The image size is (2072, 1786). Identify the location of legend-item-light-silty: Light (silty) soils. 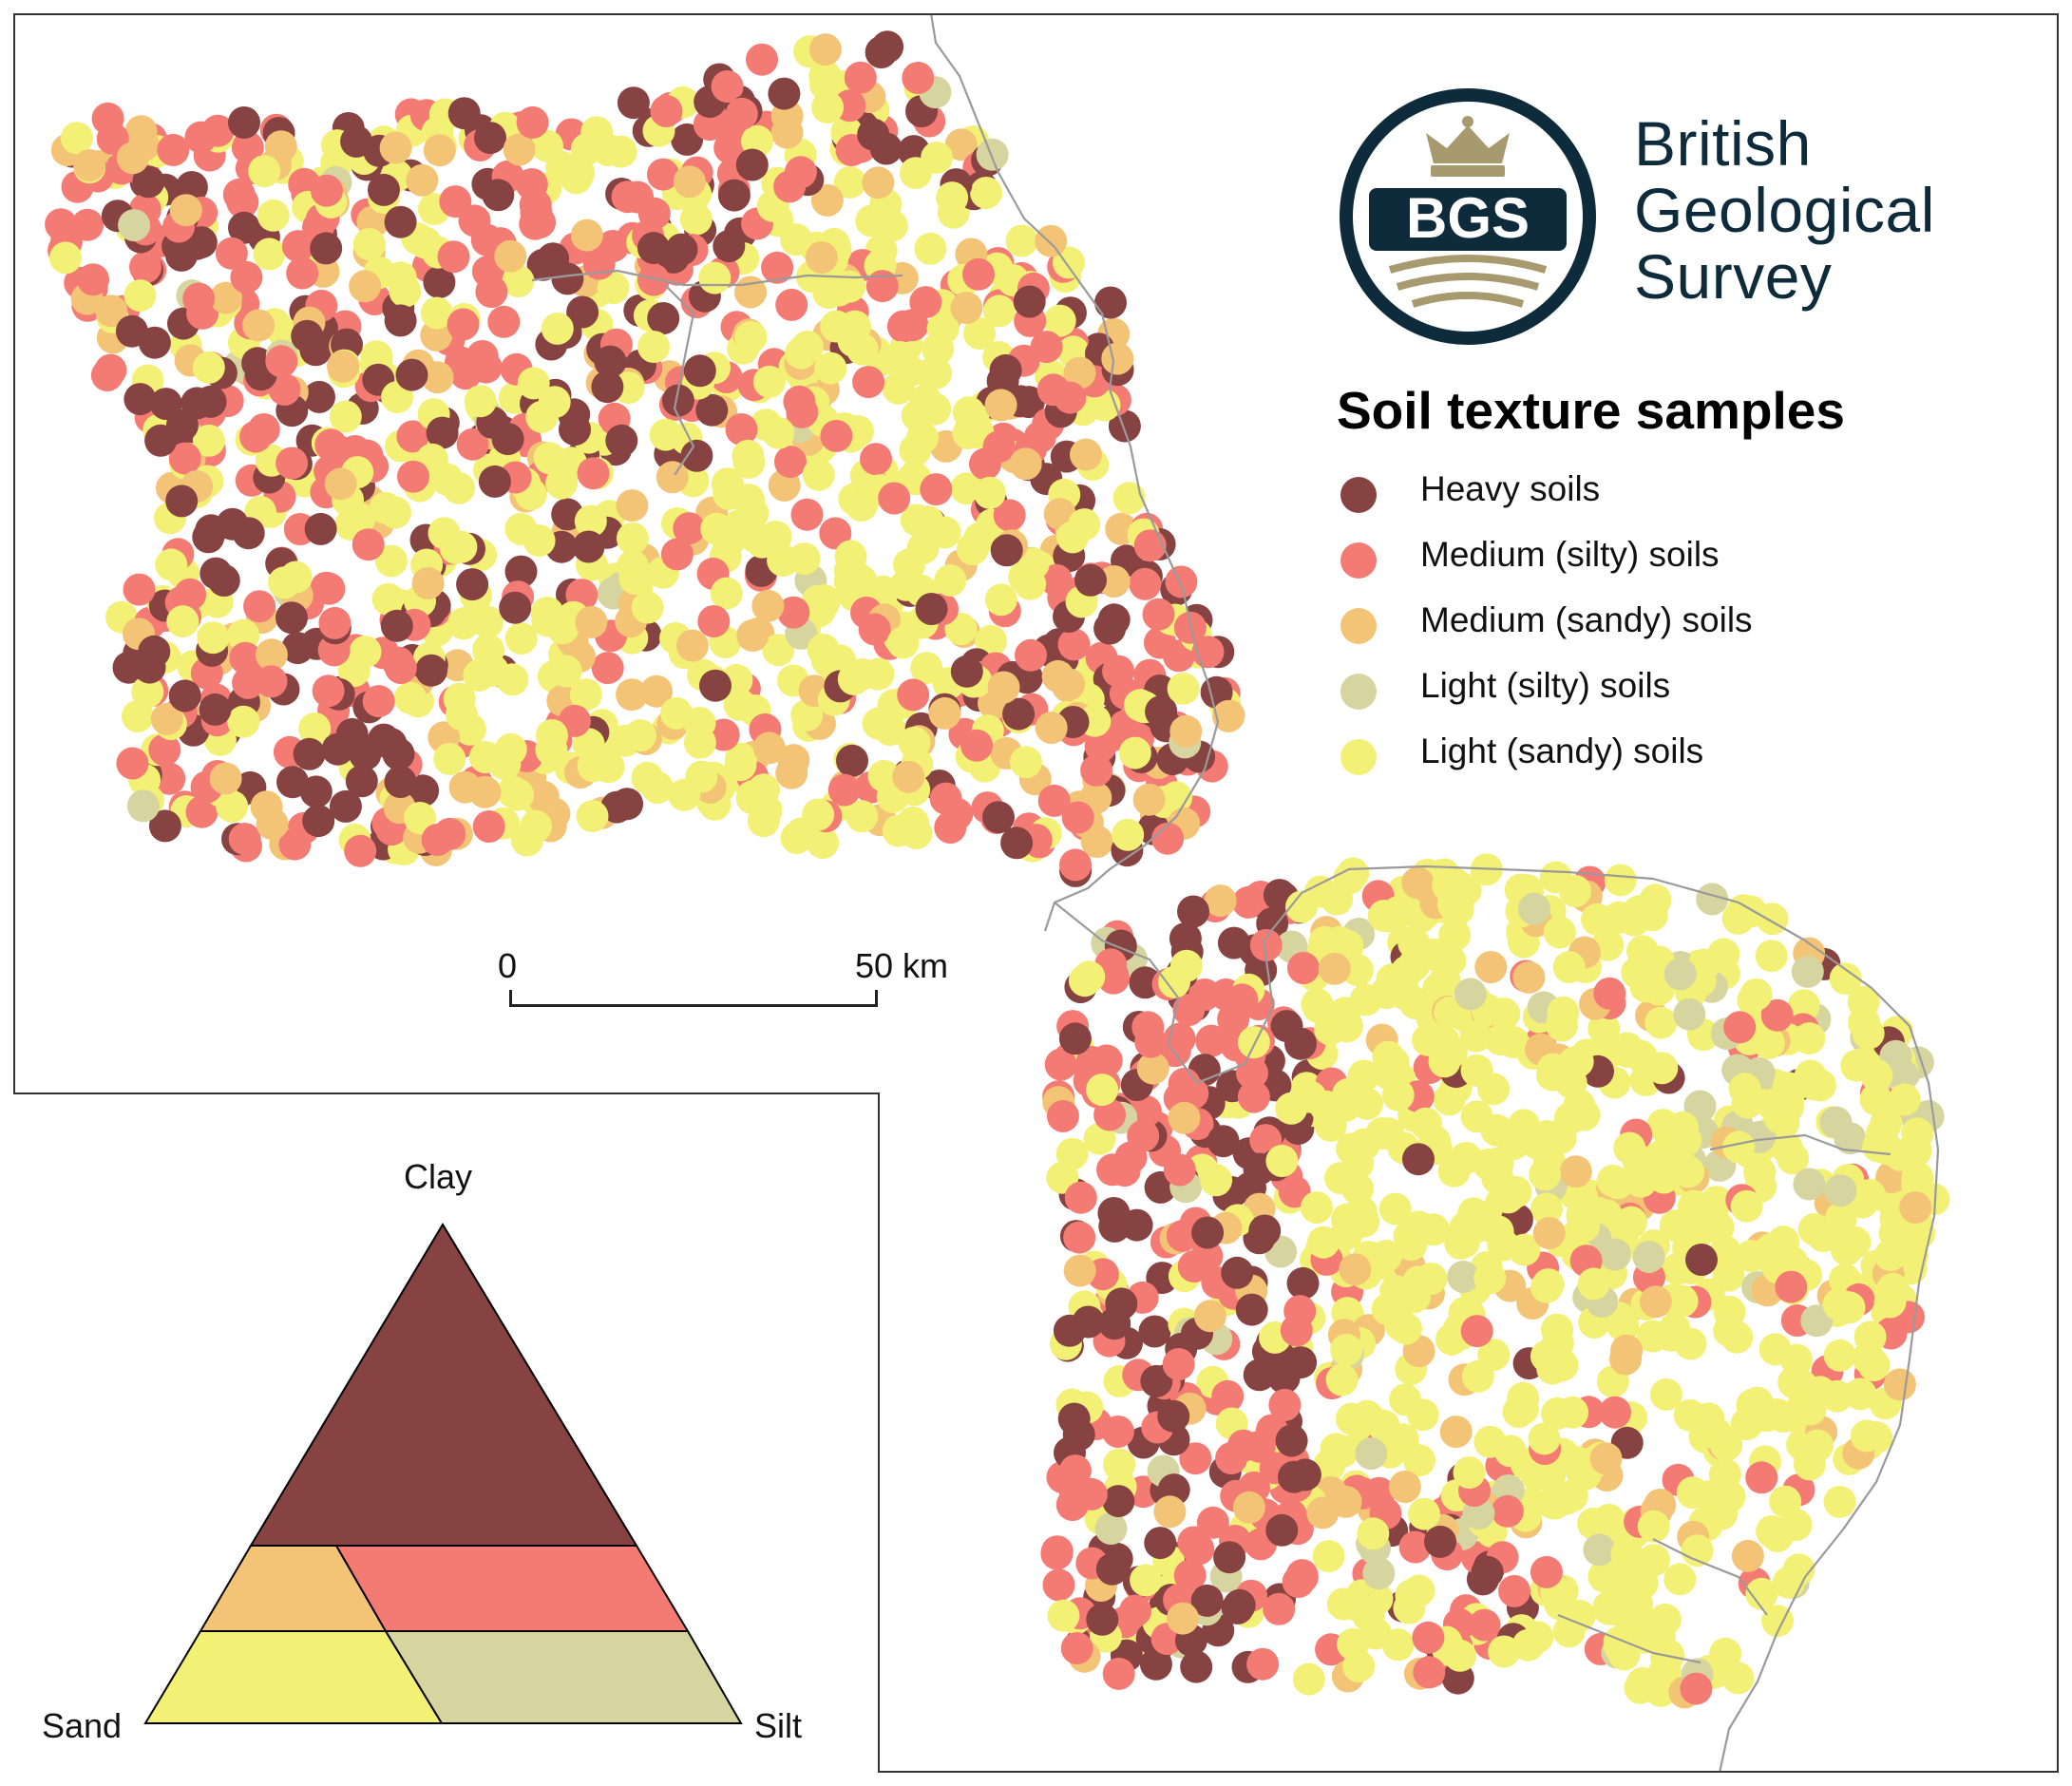
(1679, 695).